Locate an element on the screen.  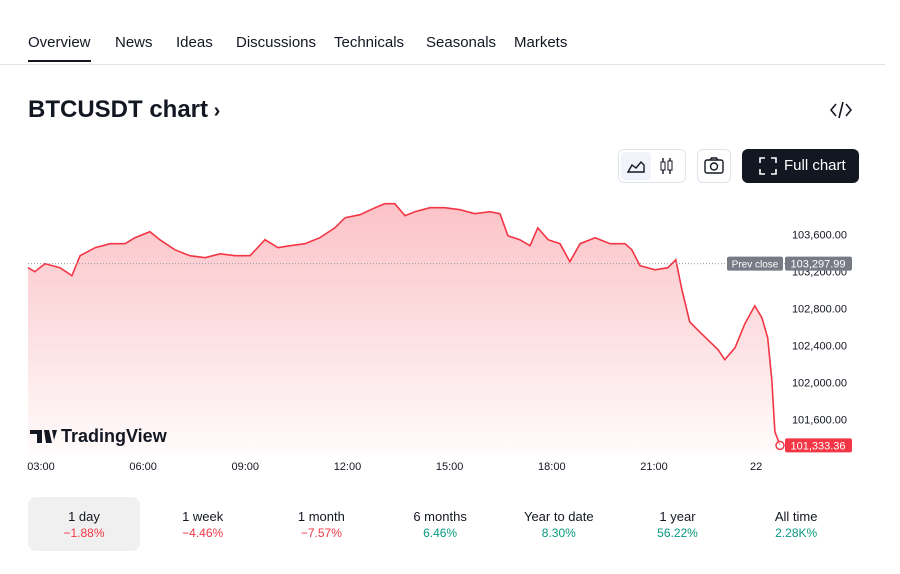
period-change: 6.46% is located at coordinates (440, 533).